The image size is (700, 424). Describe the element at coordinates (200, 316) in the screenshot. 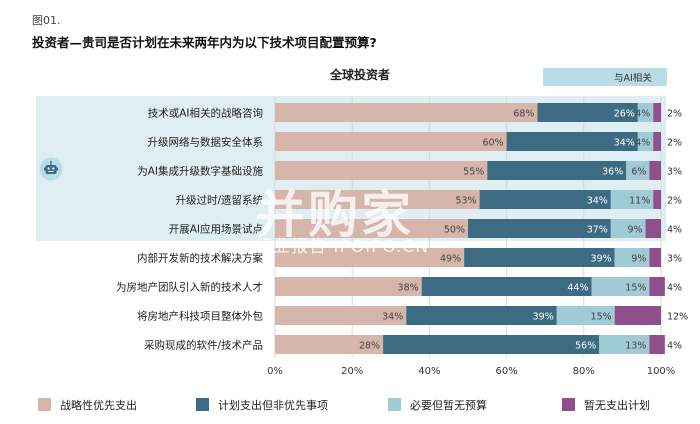

I see `category-label: 将房地产科技项目整体外包` at that location.